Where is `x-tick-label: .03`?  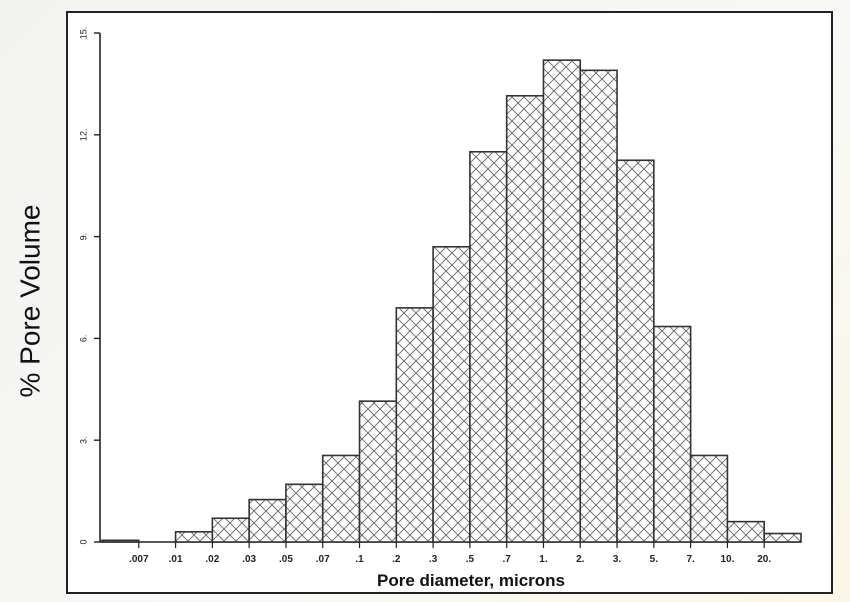 x-tick-label: .03 is located at coordinates (249, 559).